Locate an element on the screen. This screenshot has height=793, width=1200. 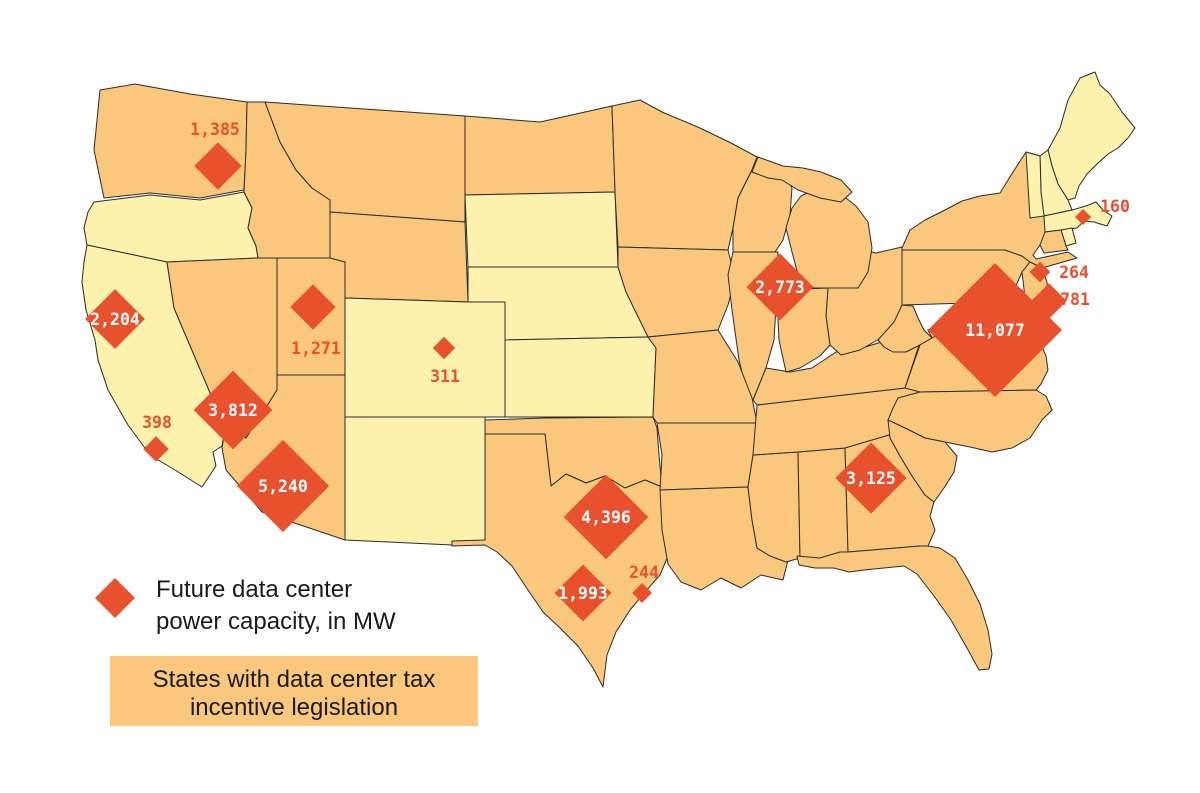
marker-diamond-utah is located at coordinates (313, 307).